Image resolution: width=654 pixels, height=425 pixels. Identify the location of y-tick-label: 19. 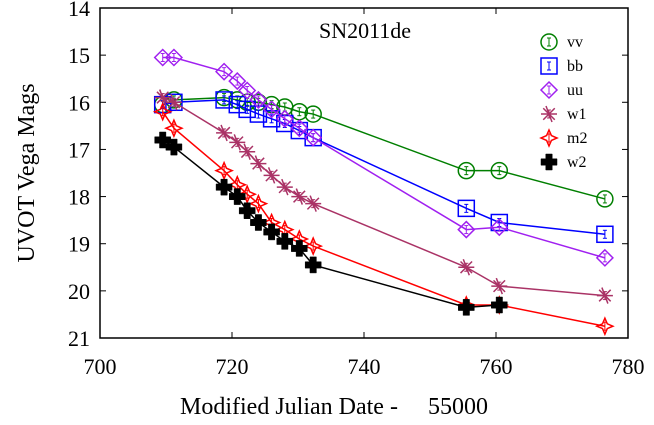
(79, 244).